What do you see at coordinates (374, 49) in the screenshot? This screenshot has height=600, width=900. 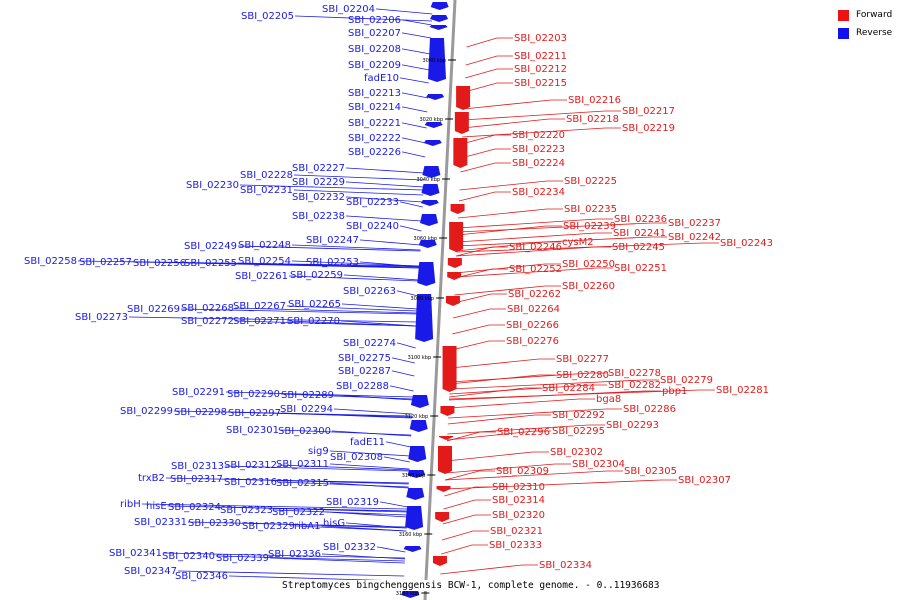 I see `reverse-gene-label: SBI_02208` at bounding box center [374, 49].